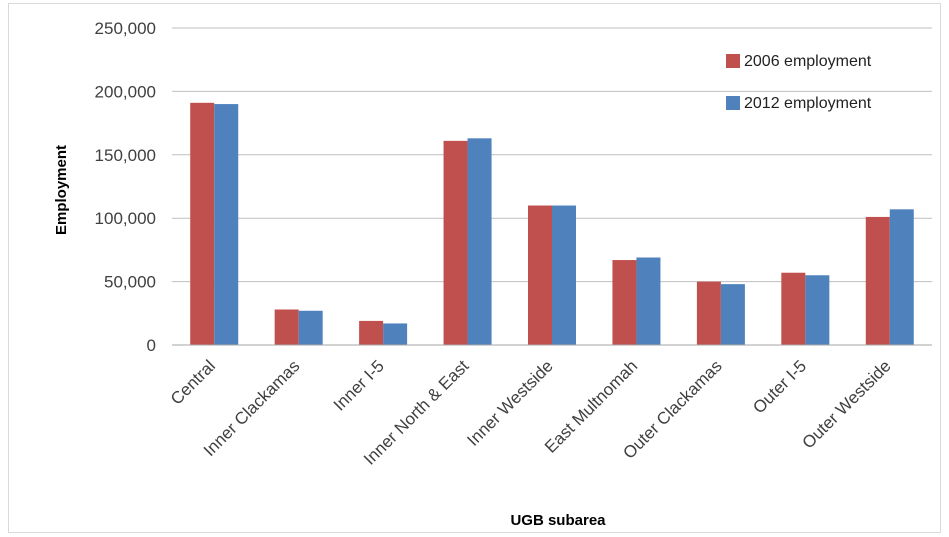  I want to click on y-tick-label: 200,000, so click(125, 91).